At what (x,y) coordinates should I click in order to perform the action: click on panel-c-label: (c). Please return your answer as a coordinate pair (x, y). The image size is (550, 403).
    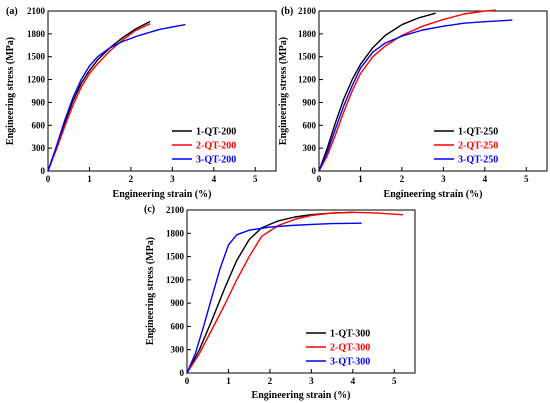
    Looking at the image, I should click on (149, 209).